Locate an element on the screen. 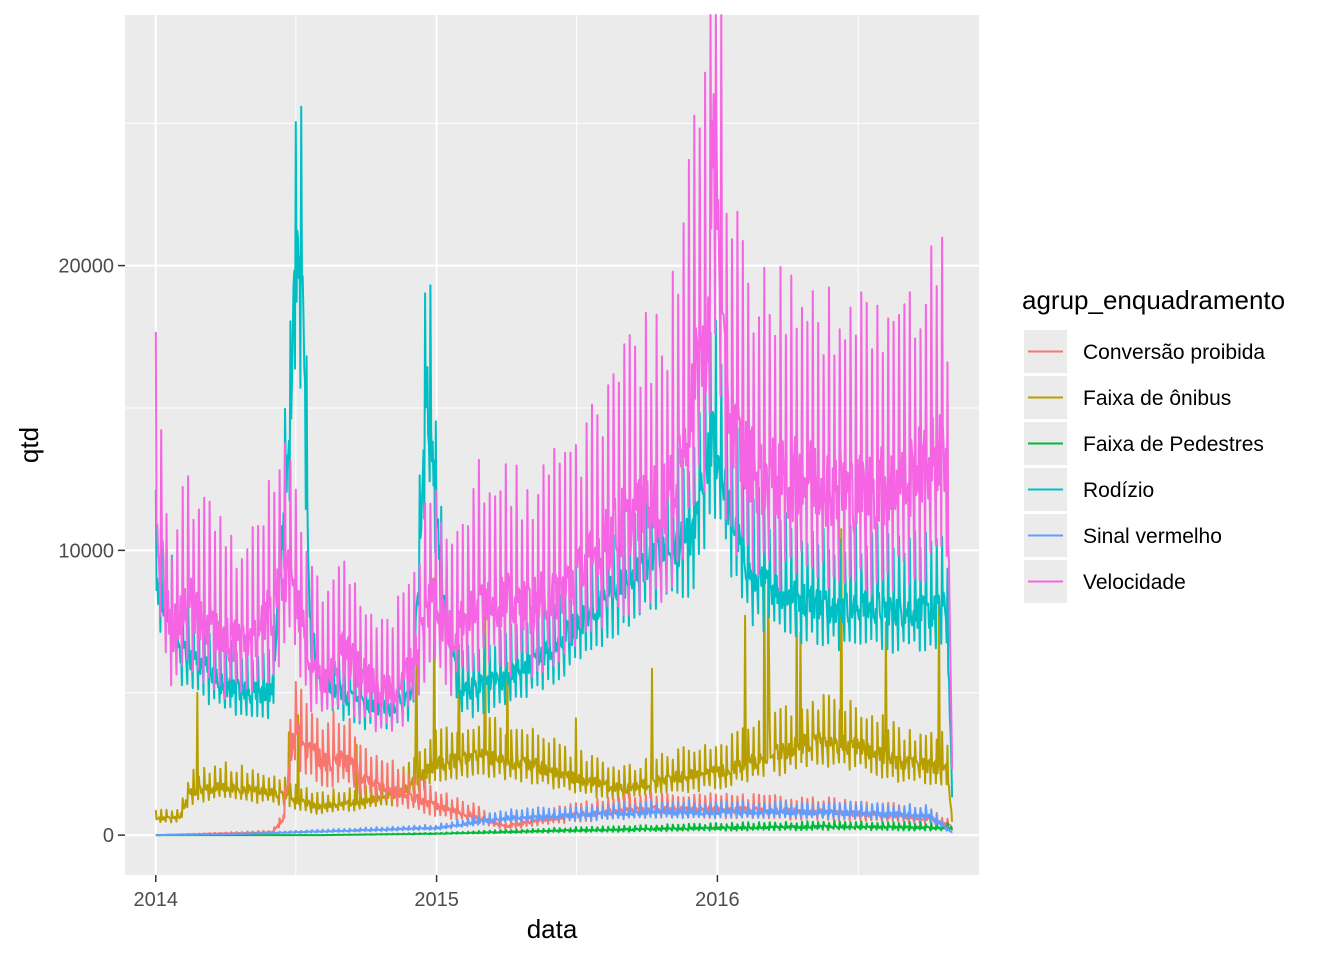  y-axis-title: qtd is located at coordinates (29, 445).